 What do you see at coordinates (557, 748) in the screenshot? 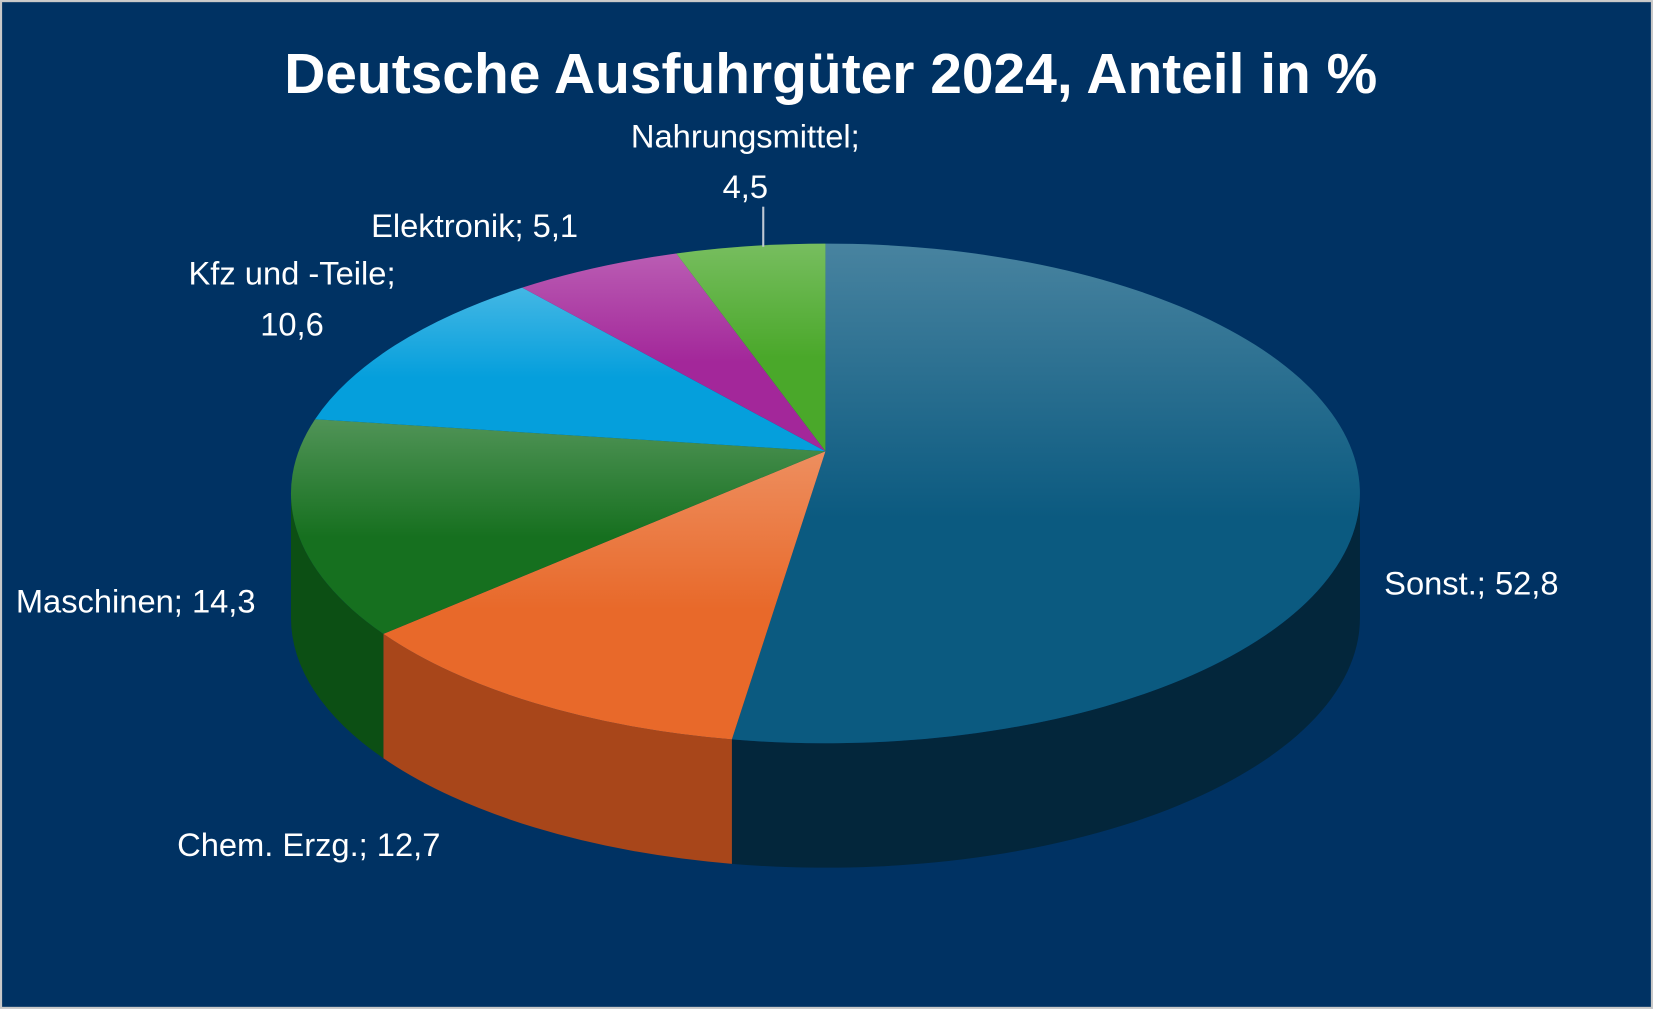
I see `slice-side-chem-erzg` at bounding box center [557, 748].